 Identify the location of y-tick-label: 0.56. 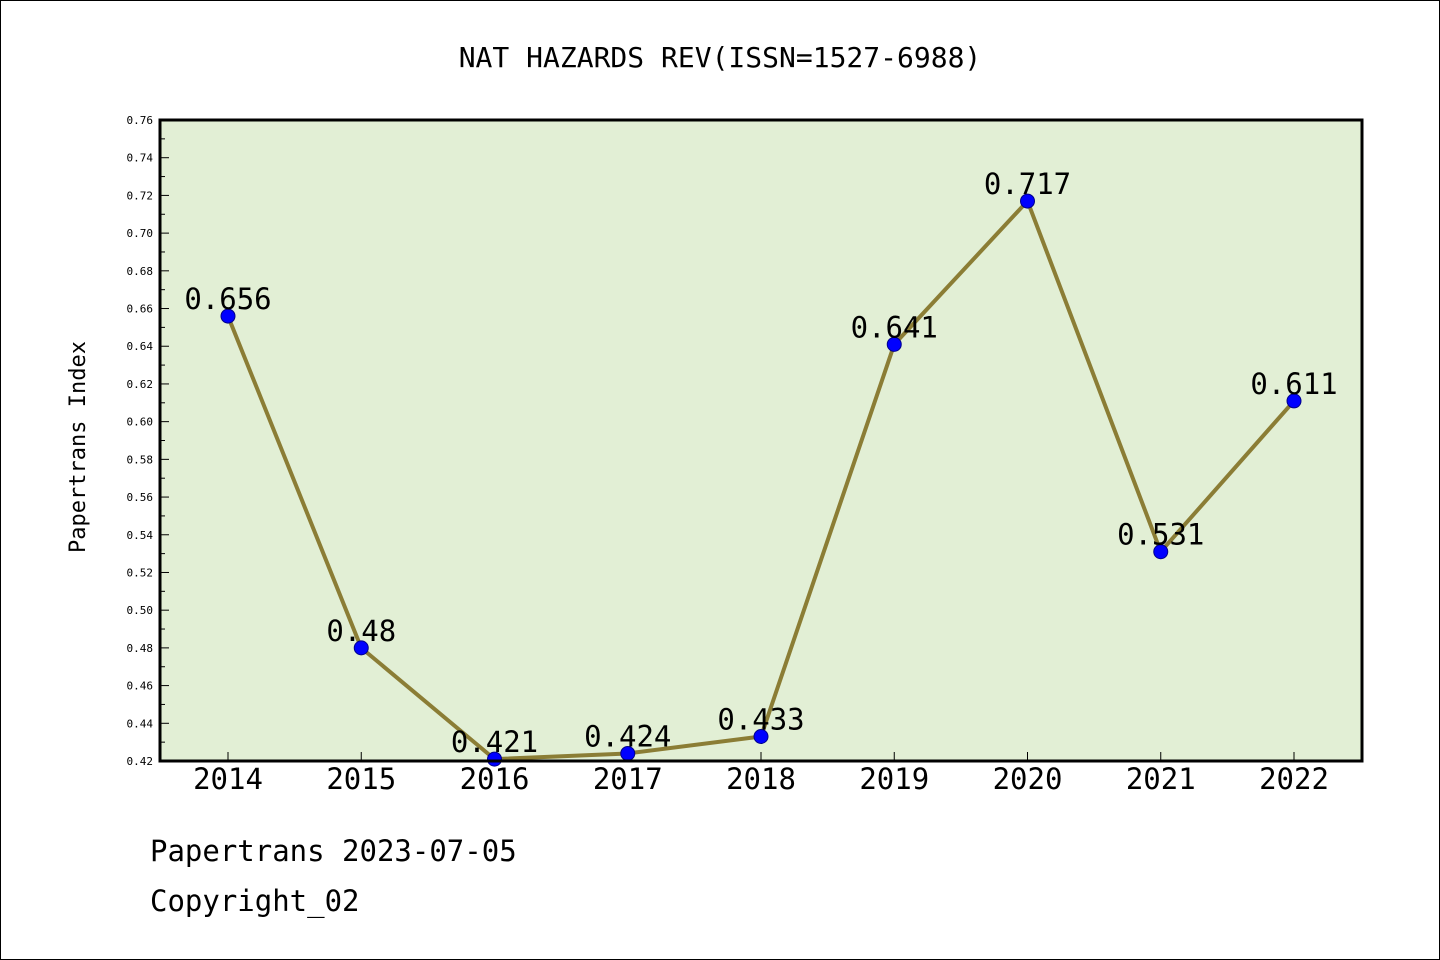
(140, 497).